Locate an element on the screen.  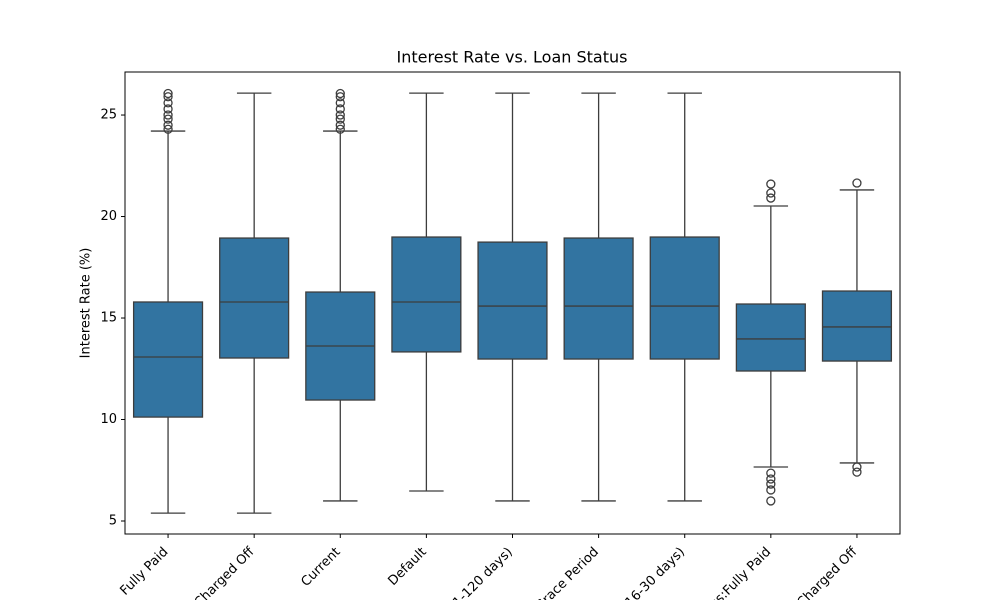
y-tick-label: 20 is located at coordinates (108, 216).